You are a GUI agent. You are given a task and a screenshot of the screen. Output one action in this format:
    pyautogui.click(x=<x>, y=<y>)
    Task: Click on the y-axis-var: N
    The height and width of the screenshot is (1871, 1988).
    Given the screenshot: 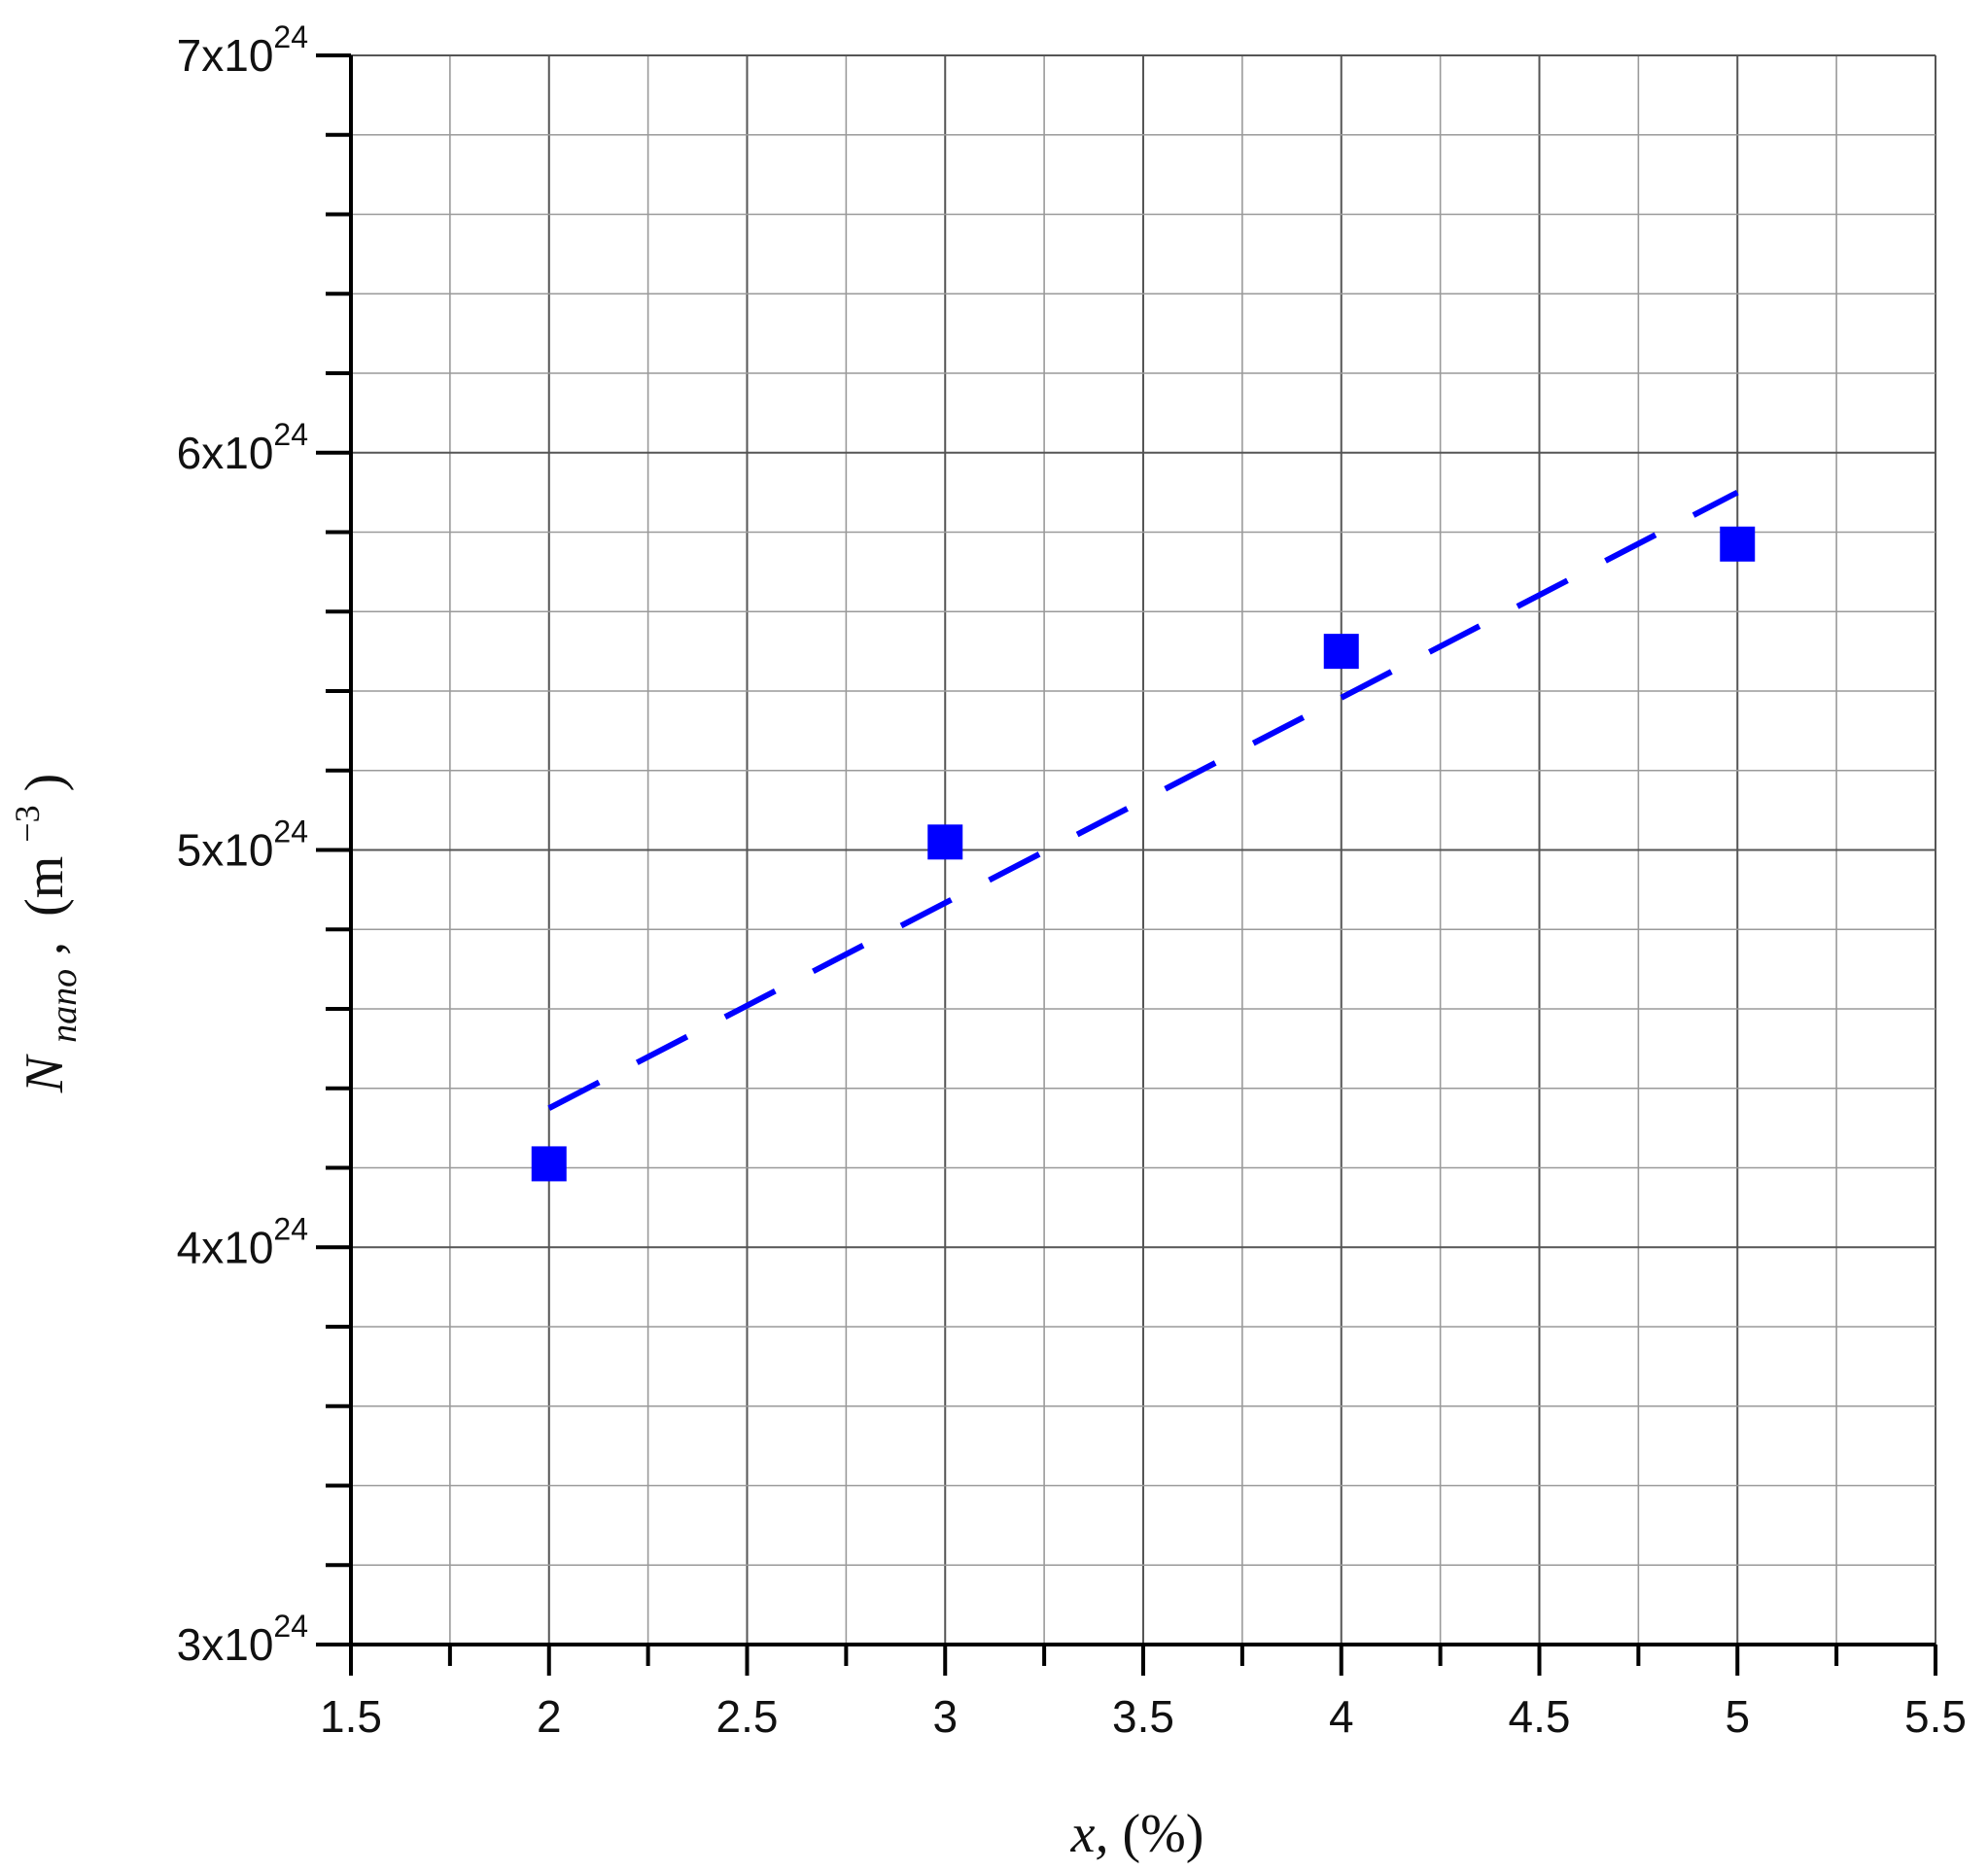 What is the action you would take?
    pyautogui.click(x=45, y=1073)
    